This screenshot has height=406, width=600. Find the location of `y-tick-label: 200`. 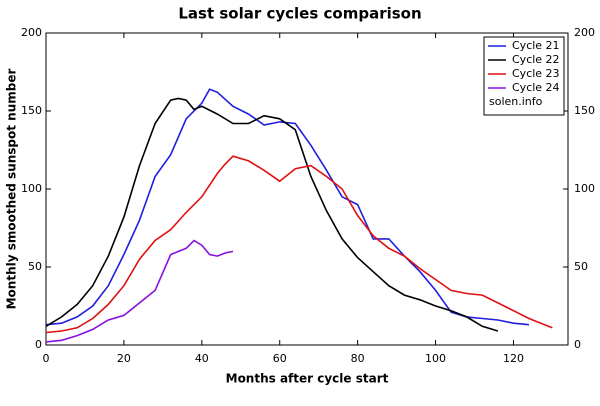

y-tick-label: 200 is located at coordinates (31, 32).